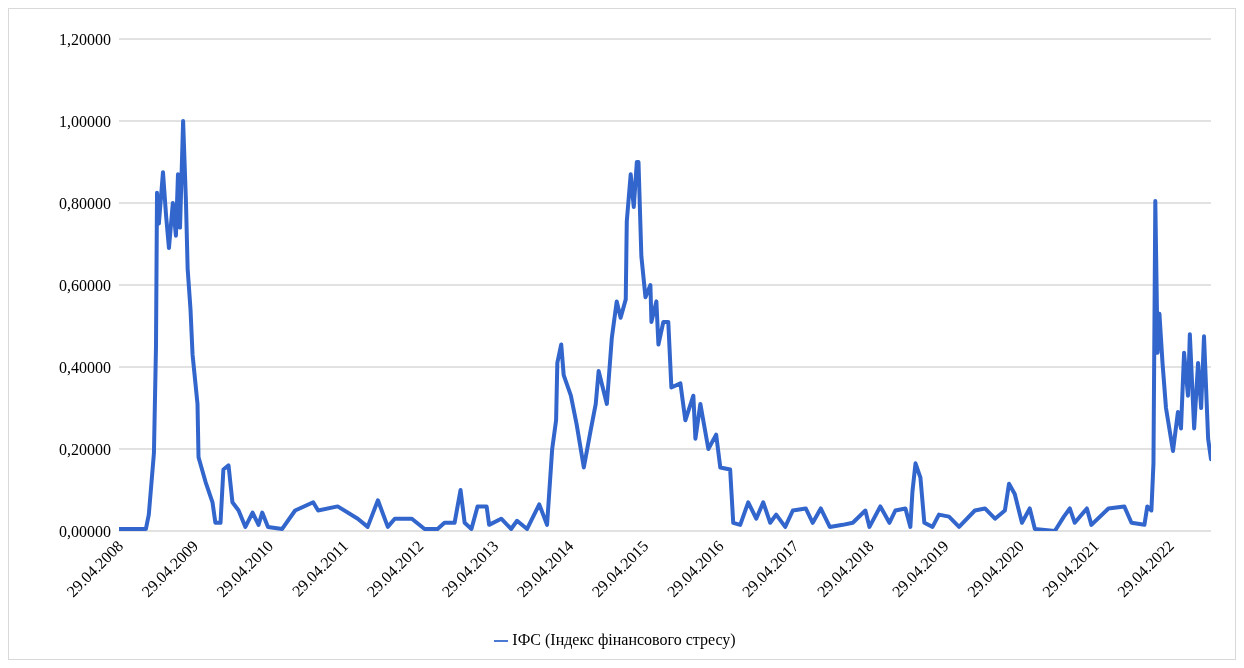 This screenshot has width=1244, height=668. I want to click on y-tick-label: 0,60000, so click(85, 285).